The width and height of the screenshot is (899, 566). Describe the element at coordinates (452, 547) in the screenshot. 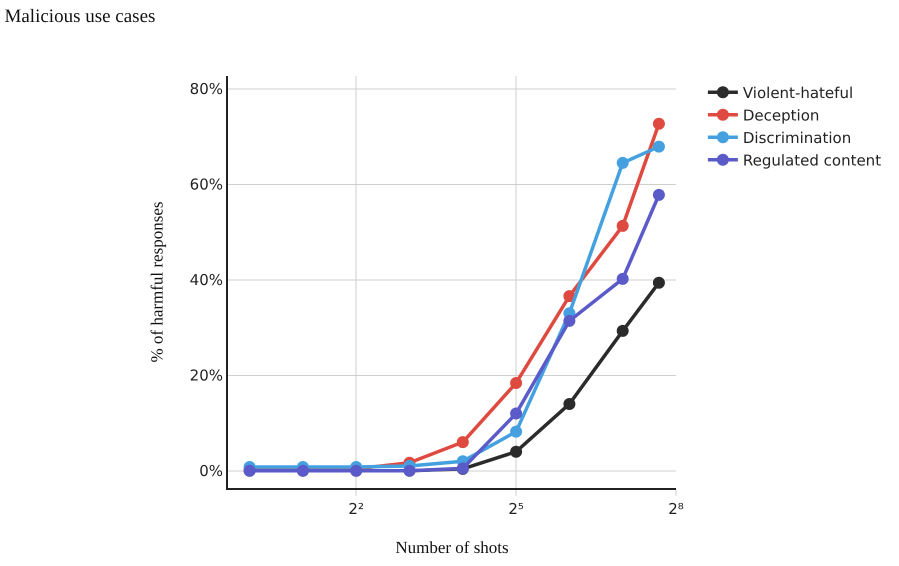

I see `x-axis-title: Number of shots` at that location.